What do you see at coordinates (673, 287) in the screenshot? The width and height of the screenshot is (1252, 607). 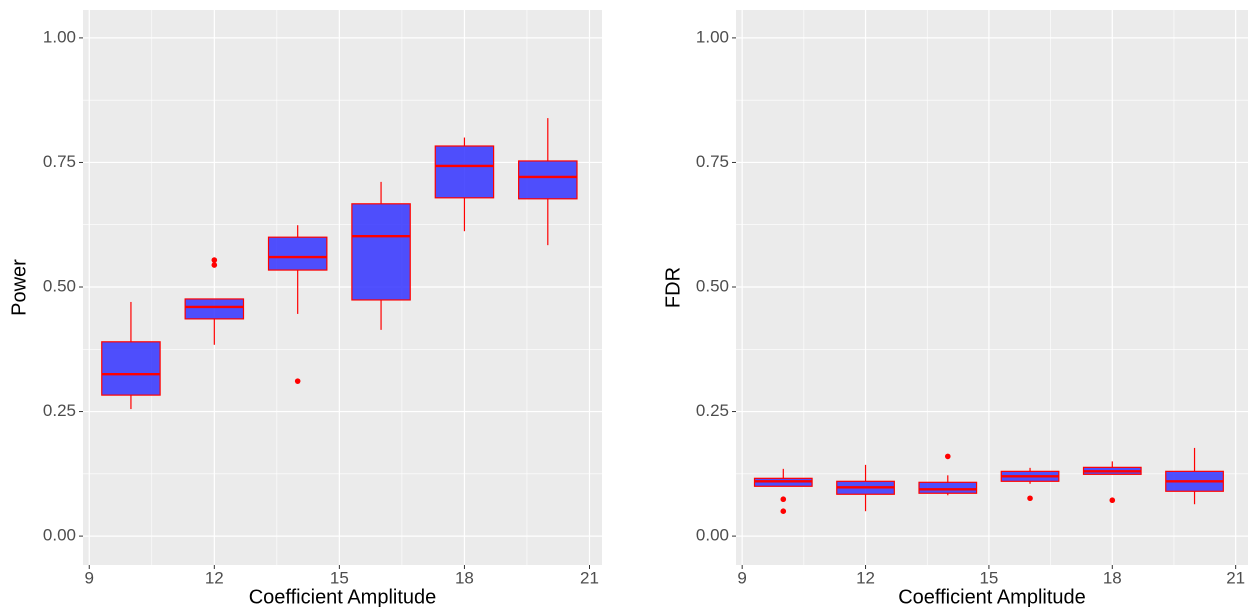 I see `y-axis-label: FDR` at bounding box center [673, 287].